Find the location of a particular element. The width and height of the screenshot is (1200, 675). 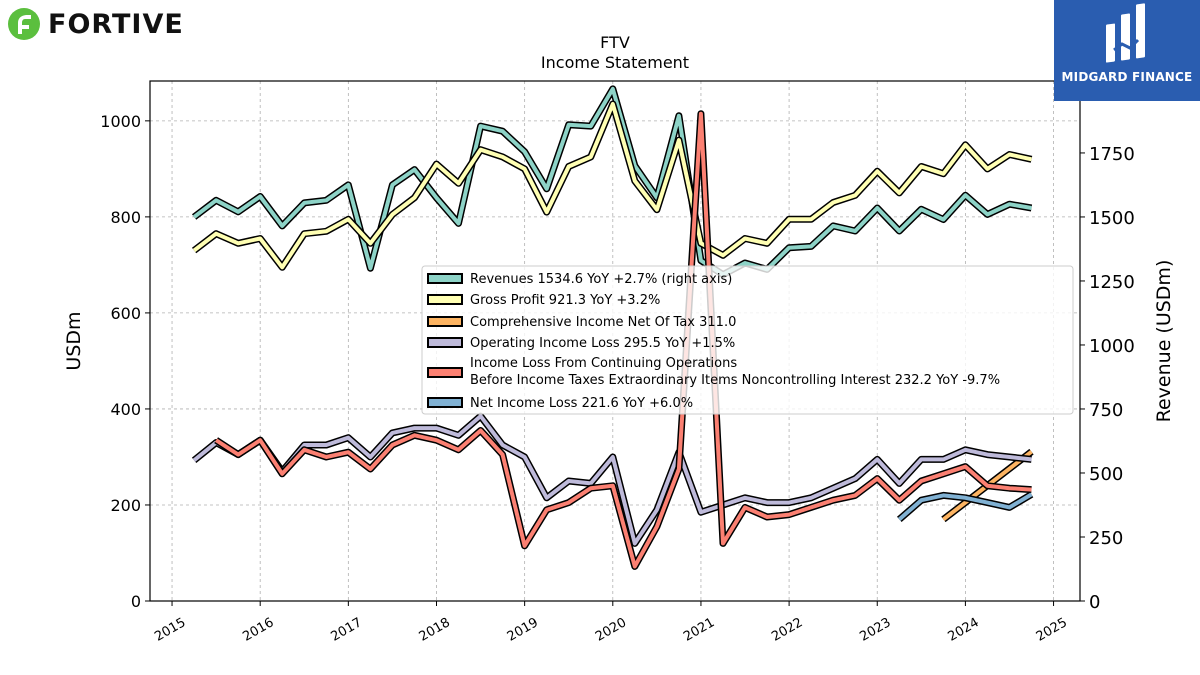

y2-axis-label: Revenue (USDm) is located at coordinates (1164, 341).